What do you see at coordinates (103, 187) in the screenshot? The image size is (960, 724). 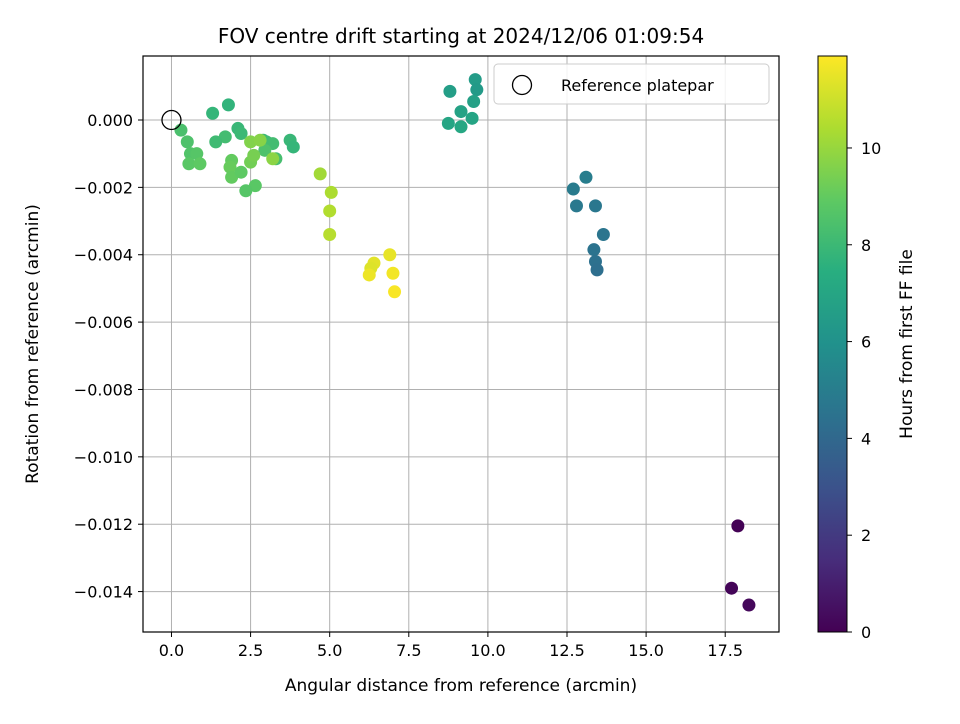 I see `y-tick-label: −0.002` at bounding box center [103, 187].